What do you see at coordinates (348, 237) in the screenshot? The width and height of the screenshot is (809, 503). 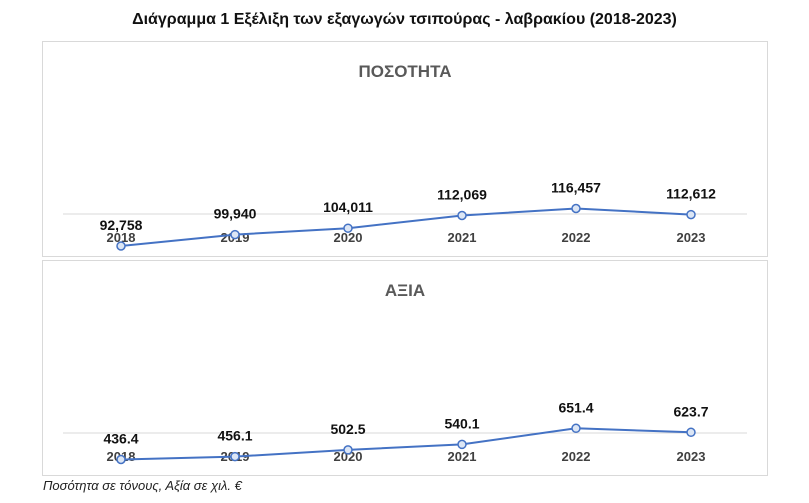 I see `quantity-tick-label: 2020` at bounding box center [348, 237].